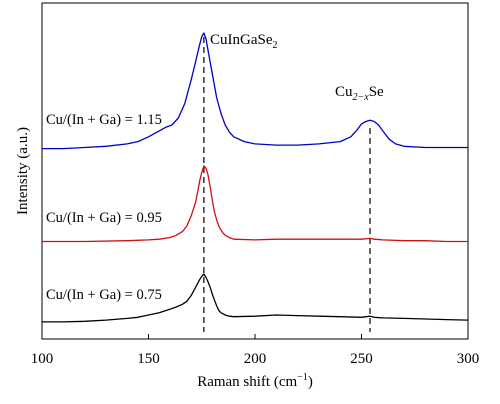 This screenshot has height=404, width=500. What do you see at coordinates (42, 359) in the screenshot?
I see `x-tick-label: 100` at bounding box center [42, 359].